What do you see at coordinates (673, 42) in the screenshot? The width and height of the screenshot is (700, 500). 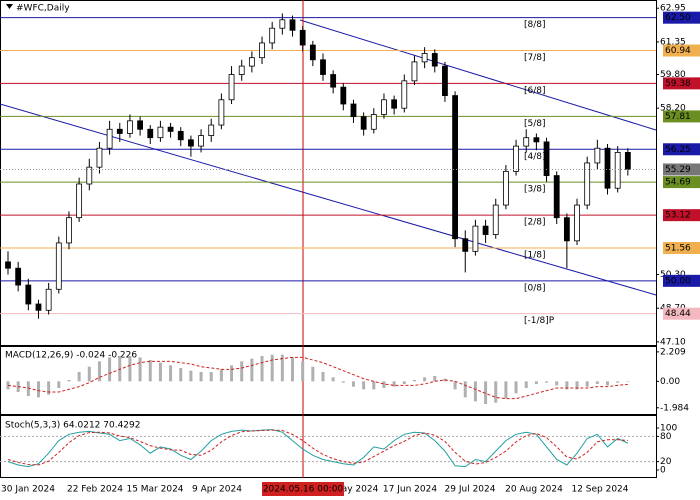 I see `y-tick-label: 61.35` at bounding box center [673, 42].